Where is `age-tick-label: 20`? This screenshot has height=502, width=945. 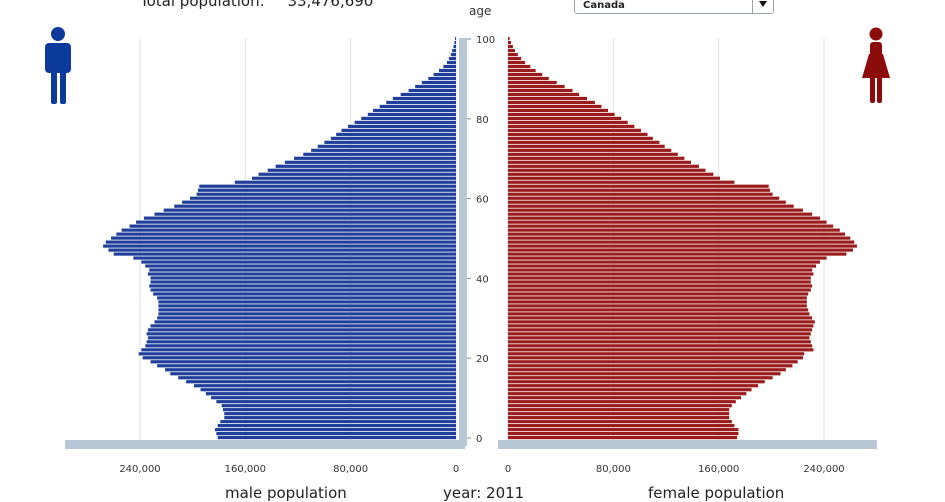
age-tick-label: 20 is located at coordinates (482, 359).